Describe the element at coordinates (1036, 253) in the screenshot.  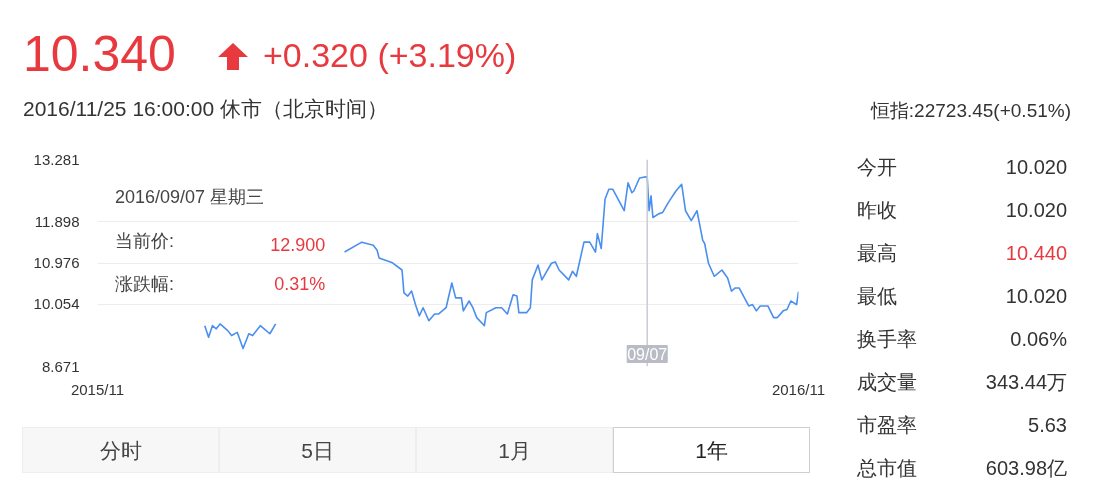
I see `text: 10.440` at that location.